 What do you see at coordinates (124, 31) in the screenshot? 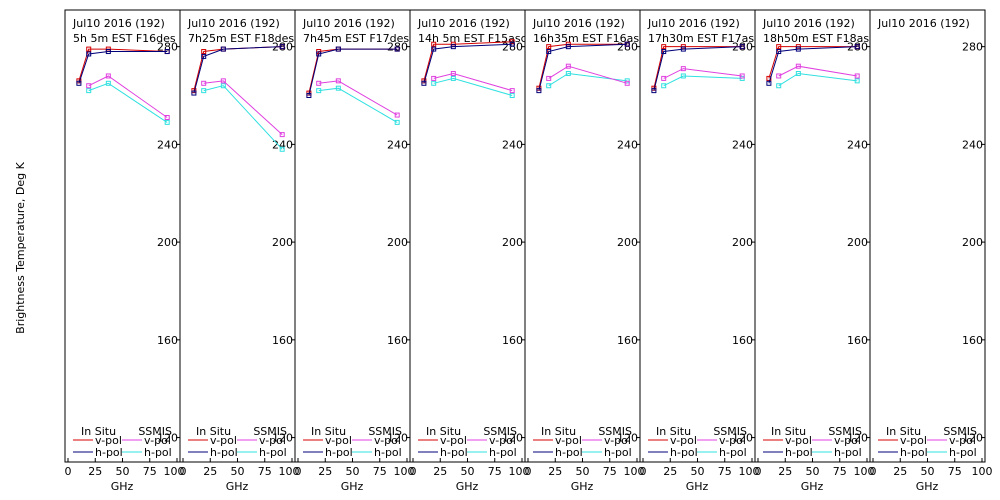
I see `panel-titles: Jul10 2016 (192) 5h 5m EST F16des` at bounding box center [124, 31].